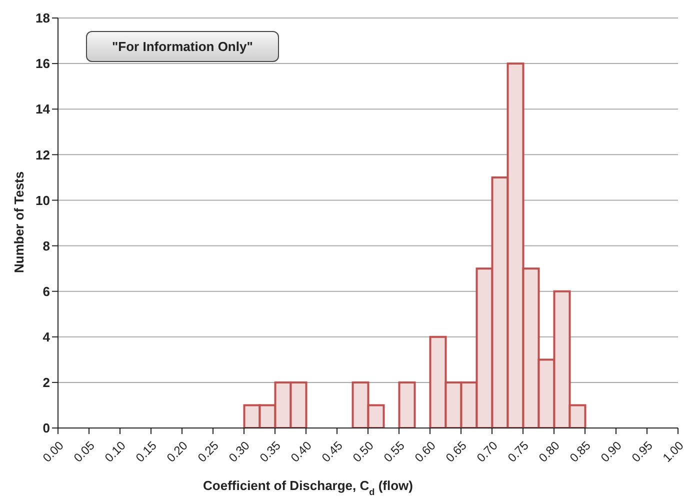 The image size is (687, 500). I want to click on x-tick-label: 0.00, so click(53, 451).